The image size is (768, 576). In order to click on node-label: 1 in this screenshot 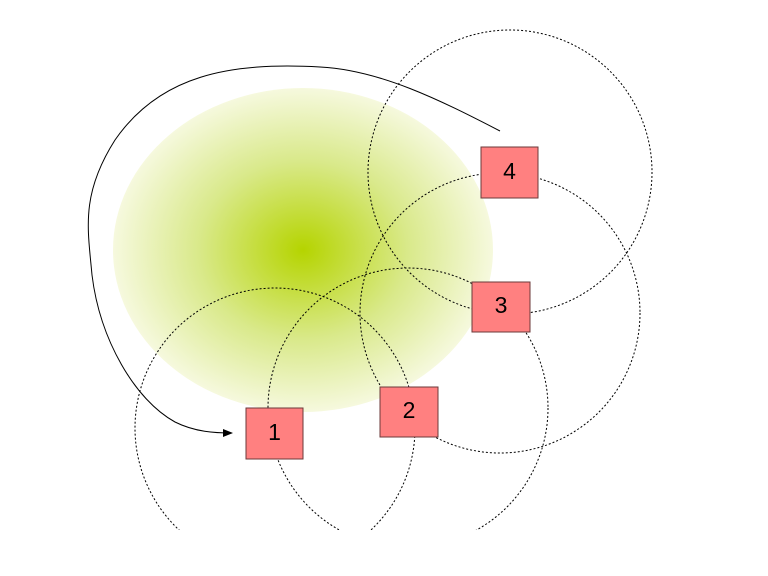, I will do `click(274, 432)`.